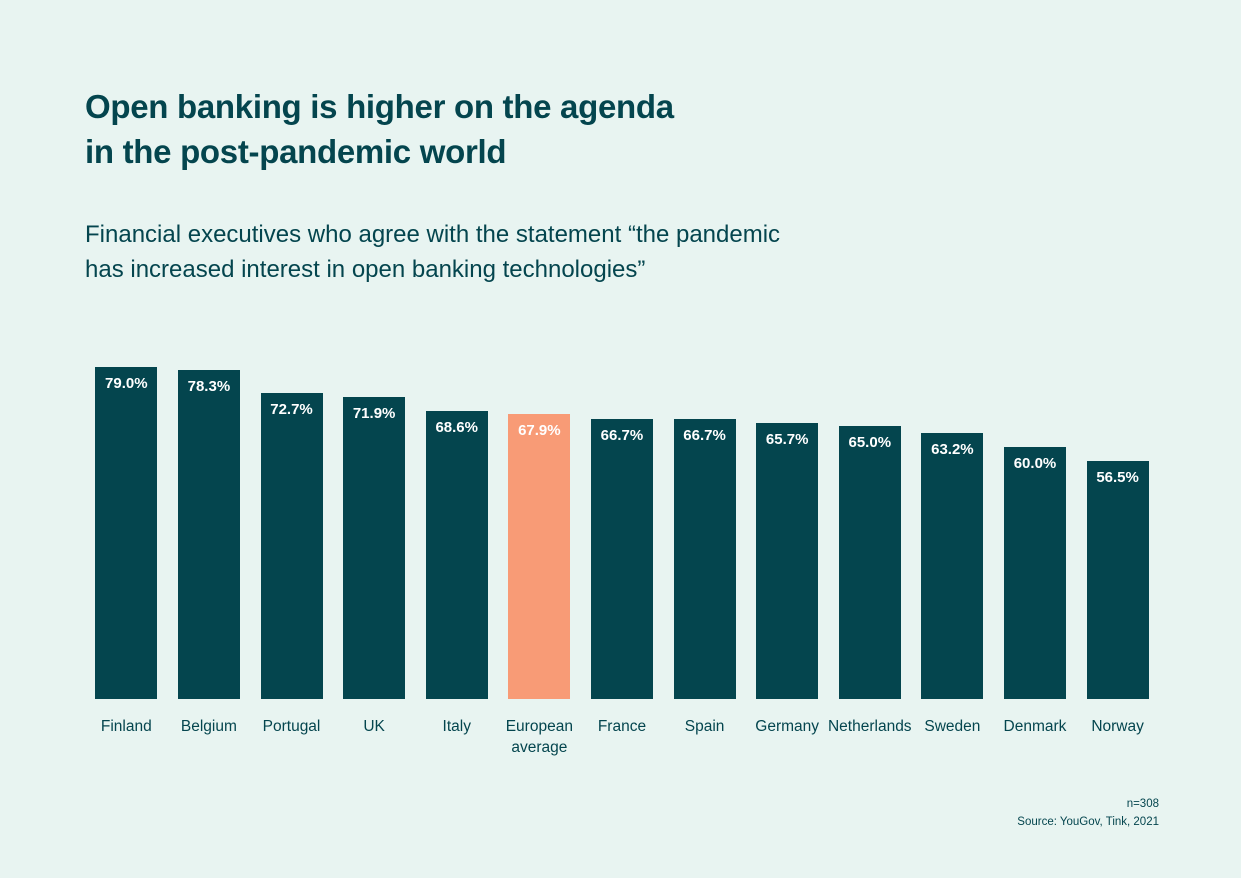 This screenshot has height=878, width=1241. I want to click on bar-value-label: 60.0%, so click(1035, 463).